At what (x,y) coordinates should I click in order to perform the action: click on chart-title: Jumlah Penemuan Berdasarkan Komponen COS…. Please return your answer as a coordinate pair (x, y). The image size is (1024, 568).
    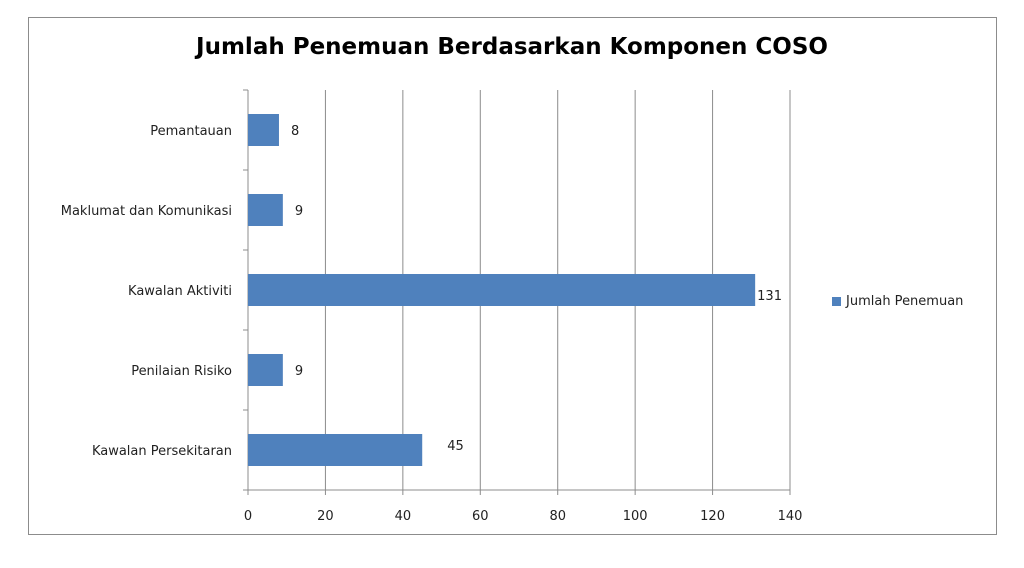
    Looking at the image, I should click on (512, 47).